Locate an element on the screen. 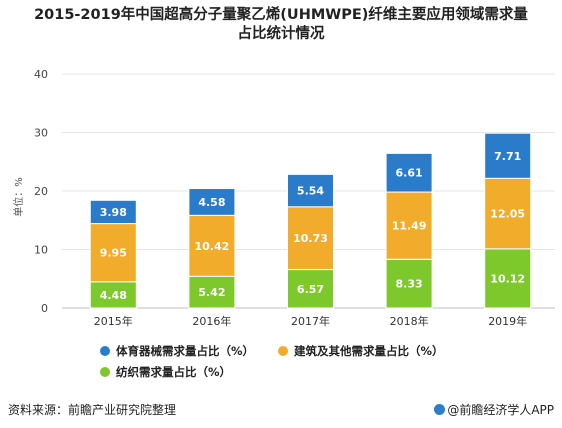 Image resolution: width=562 pixels, height=428 pixels. data-label: 3.98 is located at coordinates (113, 212).